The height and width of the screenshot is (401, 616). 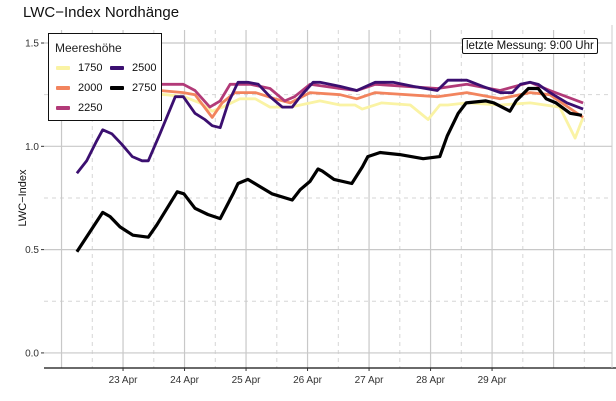 I want to click on x-tick-label: 29 Apr, so click(x=493, y=380).